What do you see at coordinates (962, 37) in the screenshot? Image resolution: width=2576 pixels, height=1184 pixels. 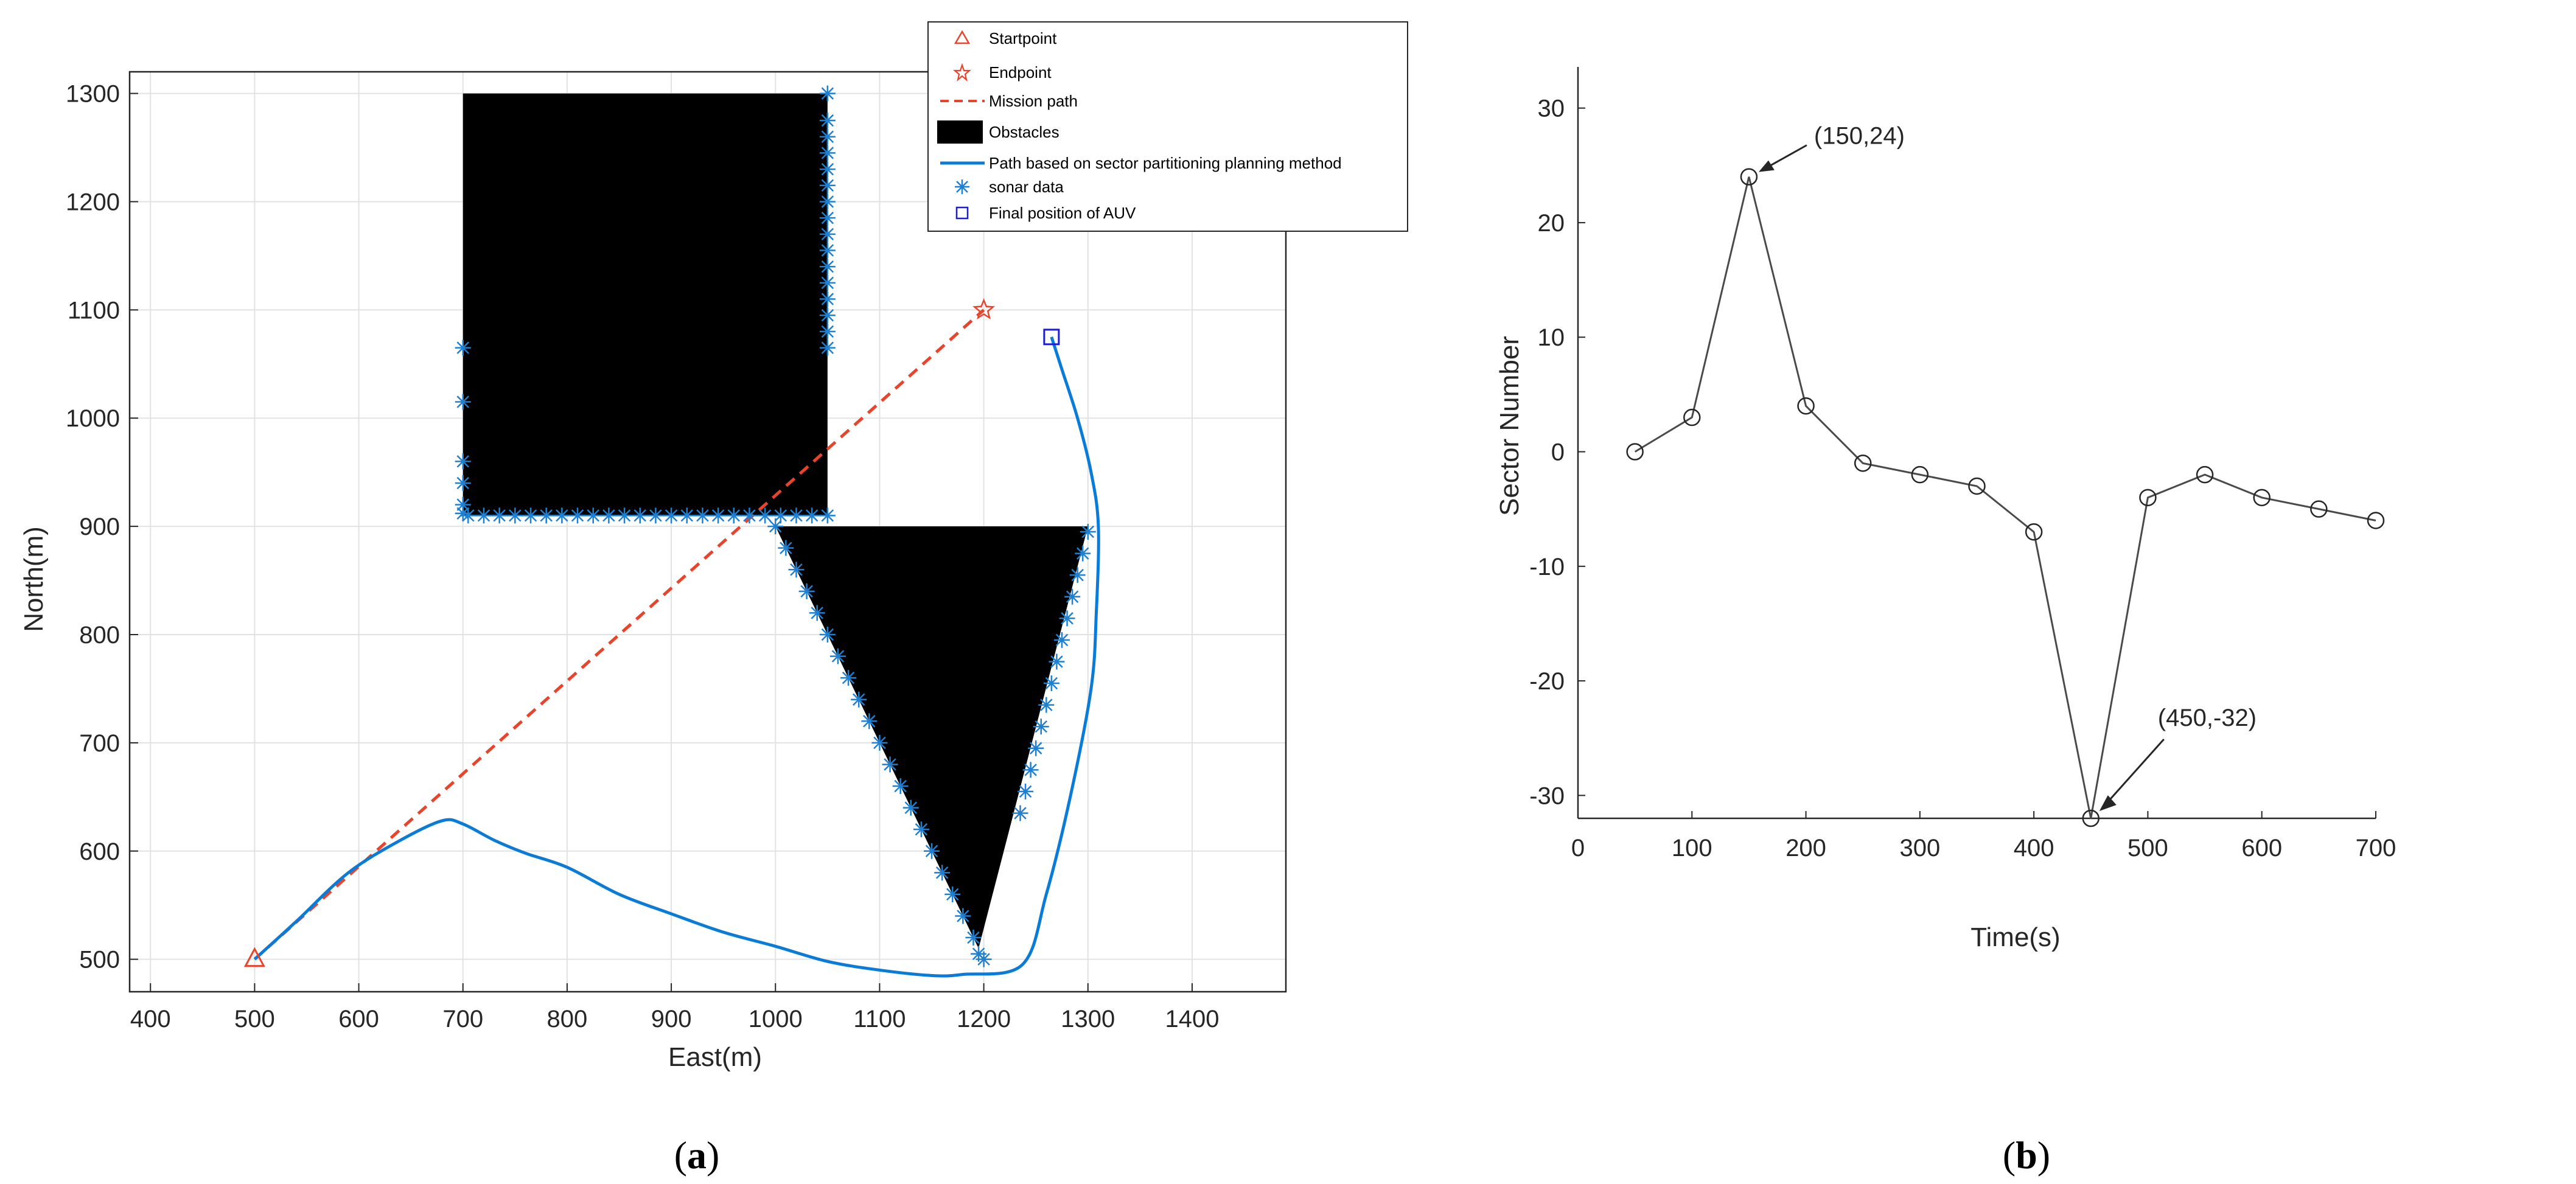 I see `legend-startpoint-icon` at bounding box center [962, 37].